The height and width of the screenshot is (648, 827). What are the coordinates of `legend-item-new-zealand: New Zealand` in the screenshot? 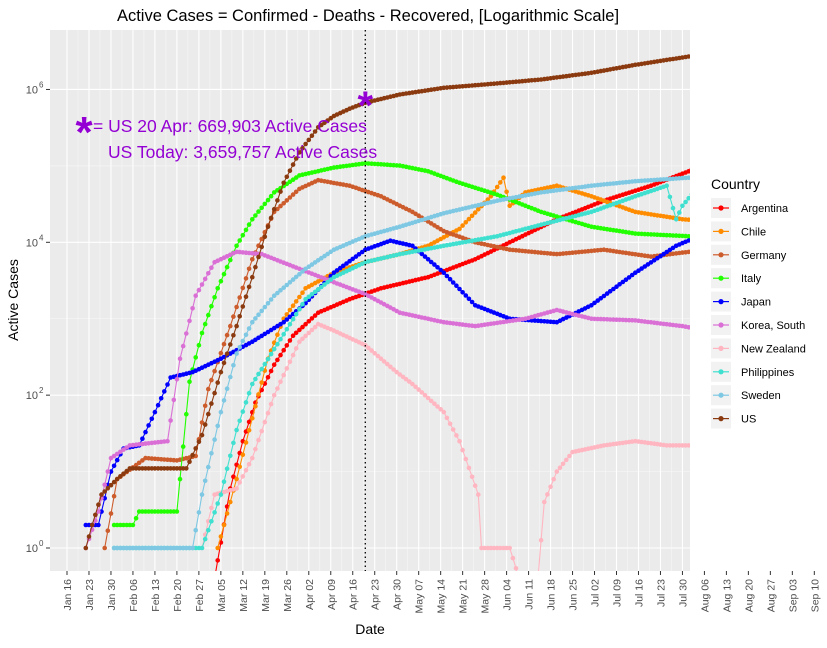 It's located at (758, 348).